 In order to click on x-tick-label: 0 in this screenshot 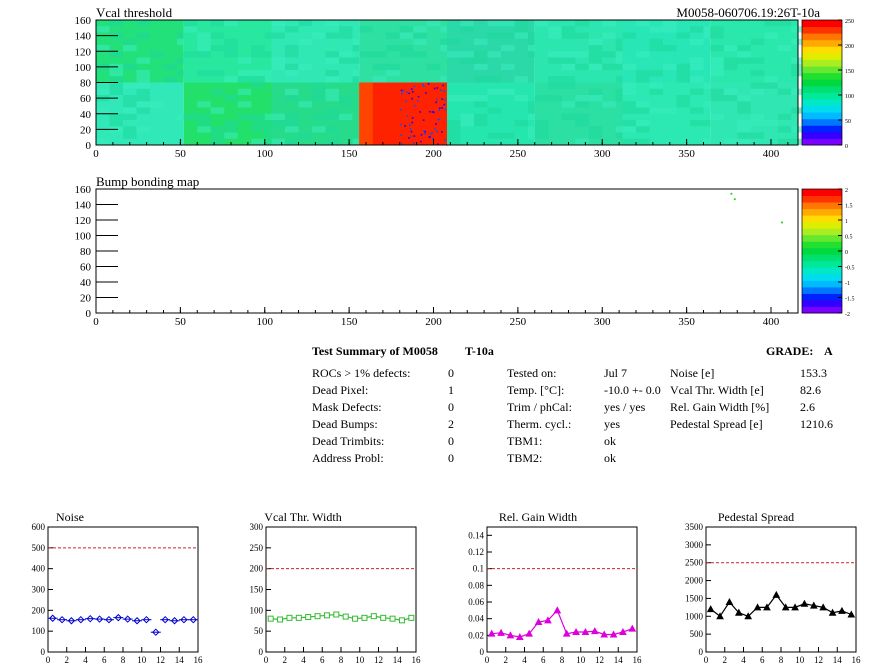, I will do `click(48, 660)`.